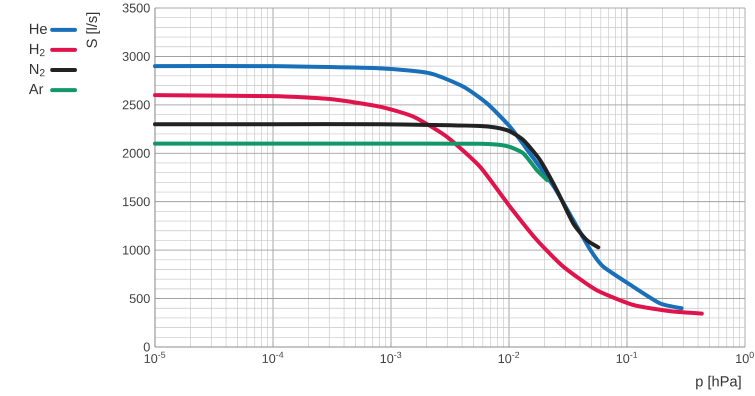 The image size is (755, 396). I want to click on y-axis-title: S [l/s], so click(93, 30).